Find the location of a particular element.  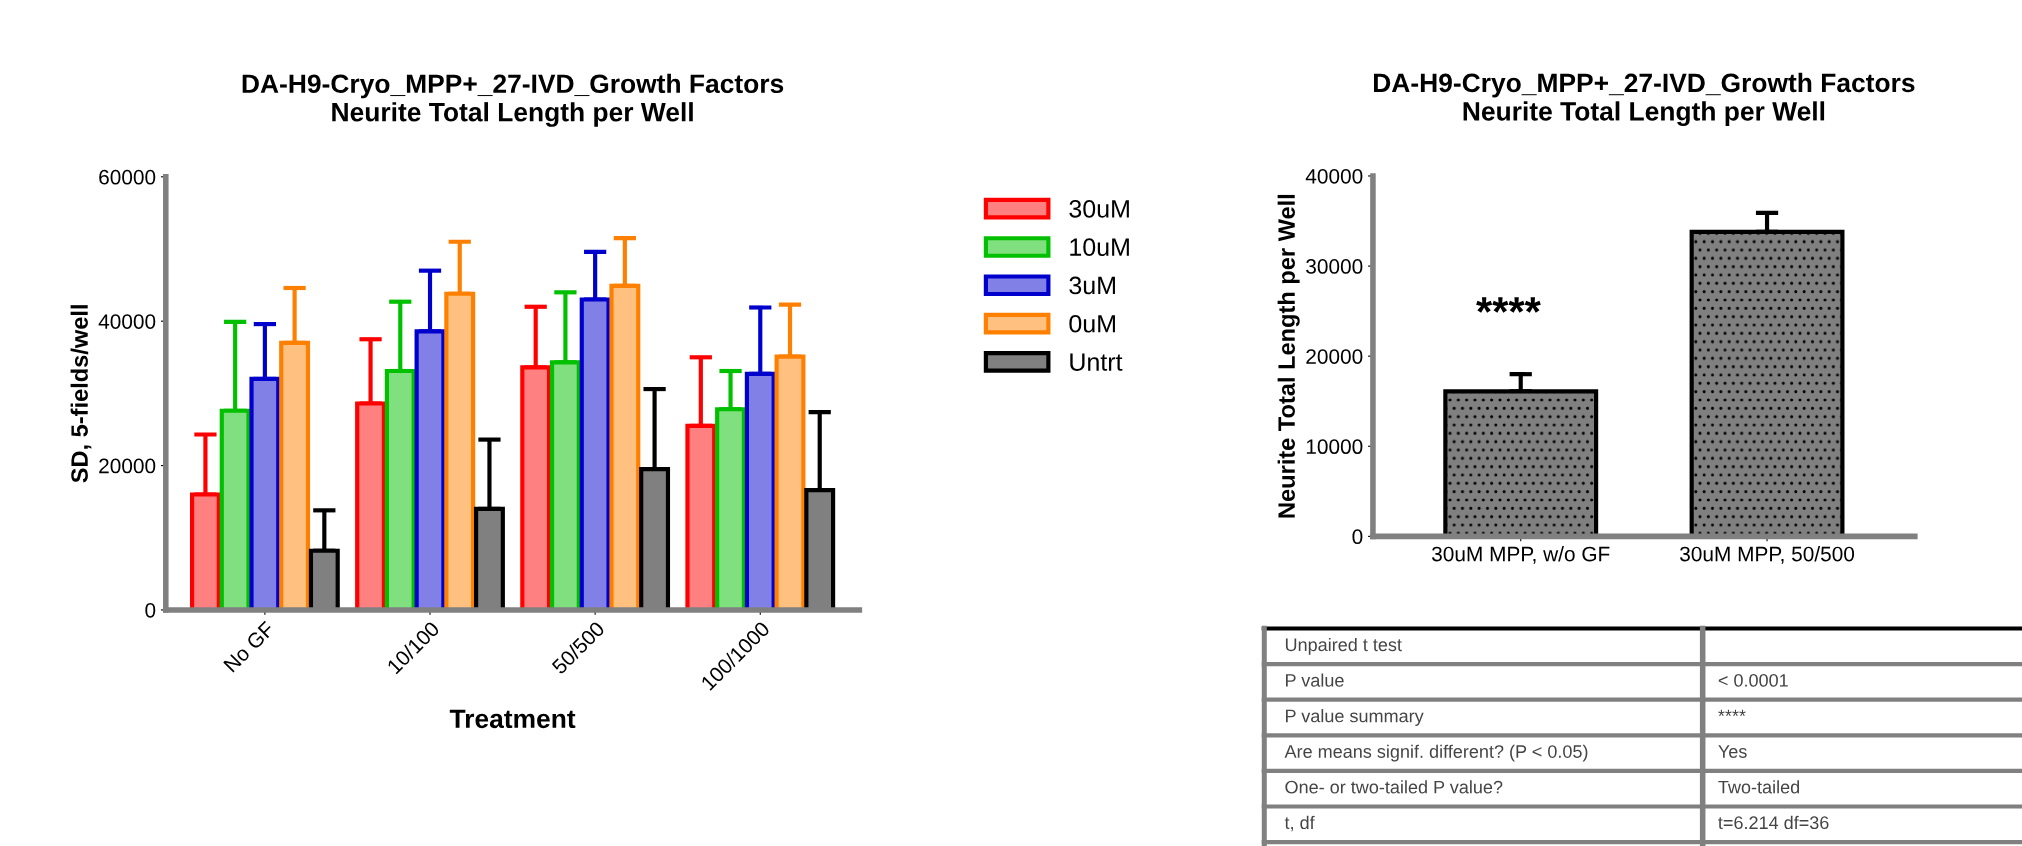

y-tick-label: 10000 is located at coordinates (1334, 447).